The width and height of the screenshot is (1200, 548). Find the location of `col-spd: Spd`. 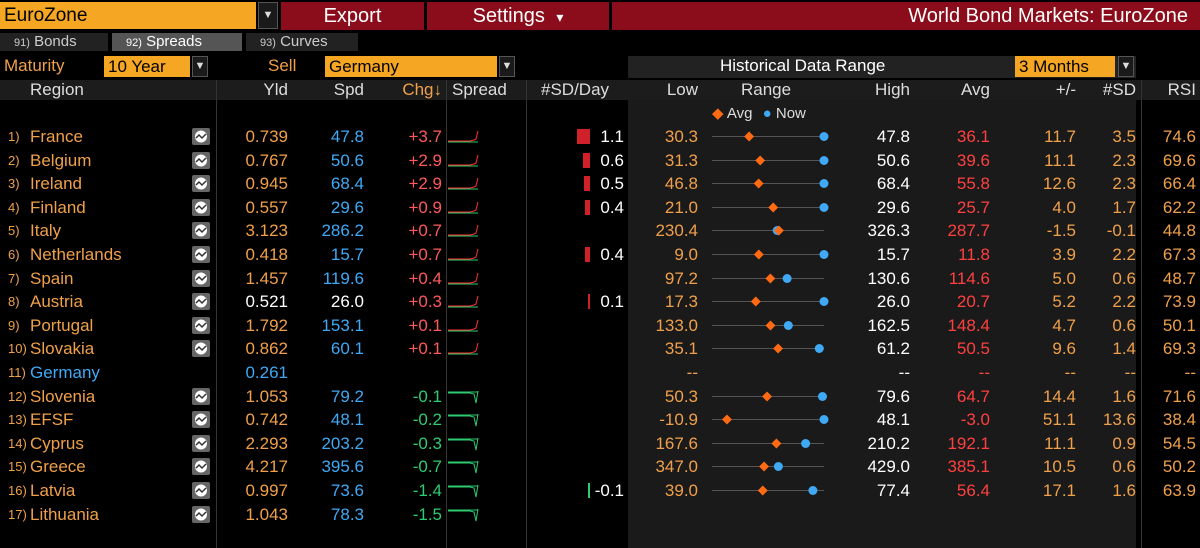

col-spd: Spd is located at coordinates (332, 90).